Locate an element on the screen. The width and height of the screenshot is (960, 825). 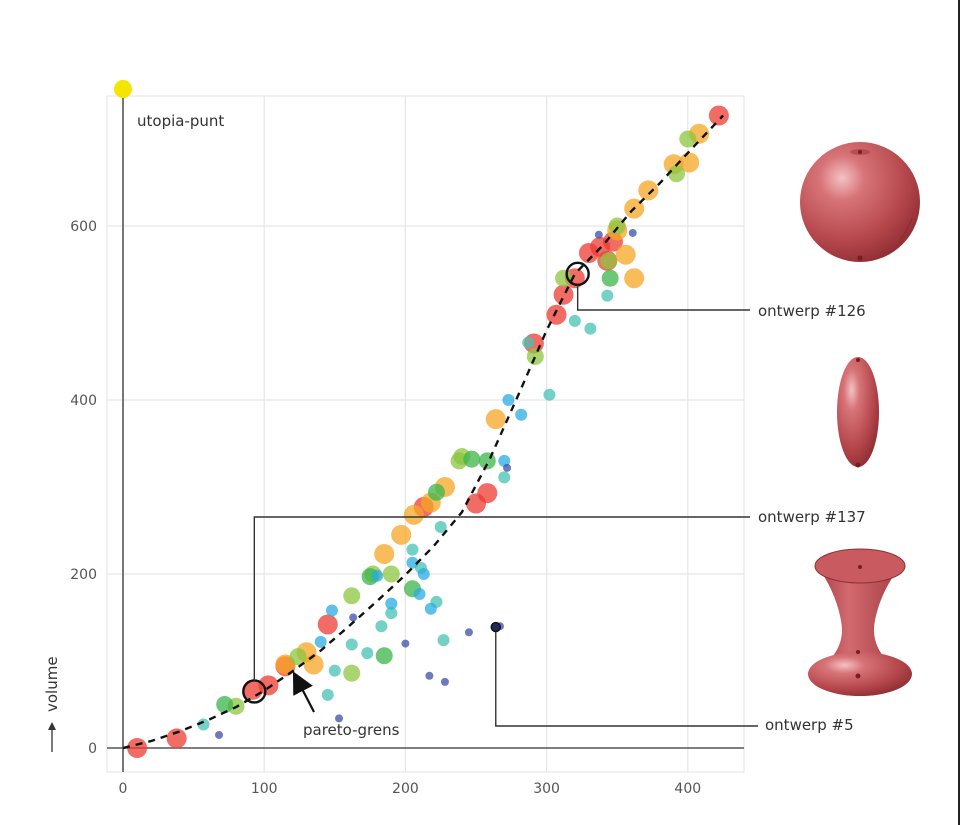
pareto-front-arrow is located at coordinates (303, 692).